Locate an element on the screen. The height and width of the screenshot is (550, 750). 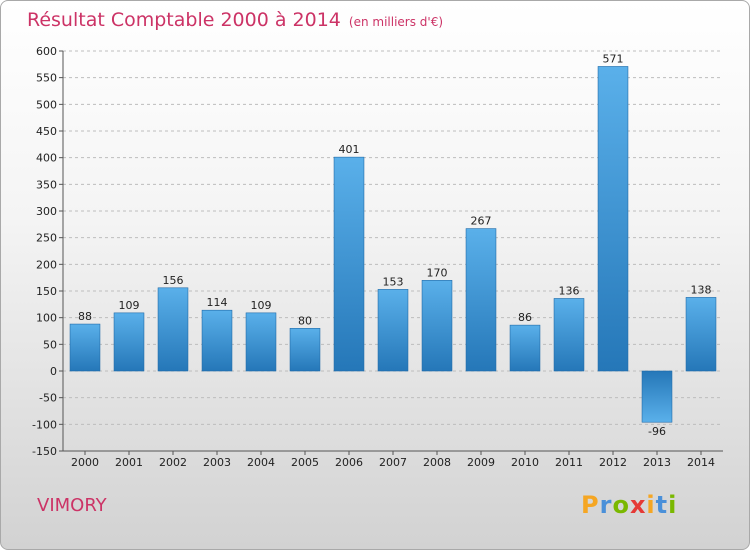
logo-letter: x is located at coordinates (638, 505).